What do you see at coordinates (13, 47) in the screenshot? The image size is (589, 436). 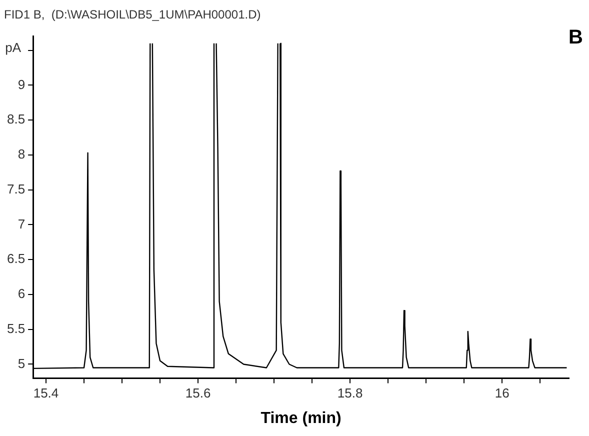 I see `y-axis-title: pA` at bounding box center [13, 47].